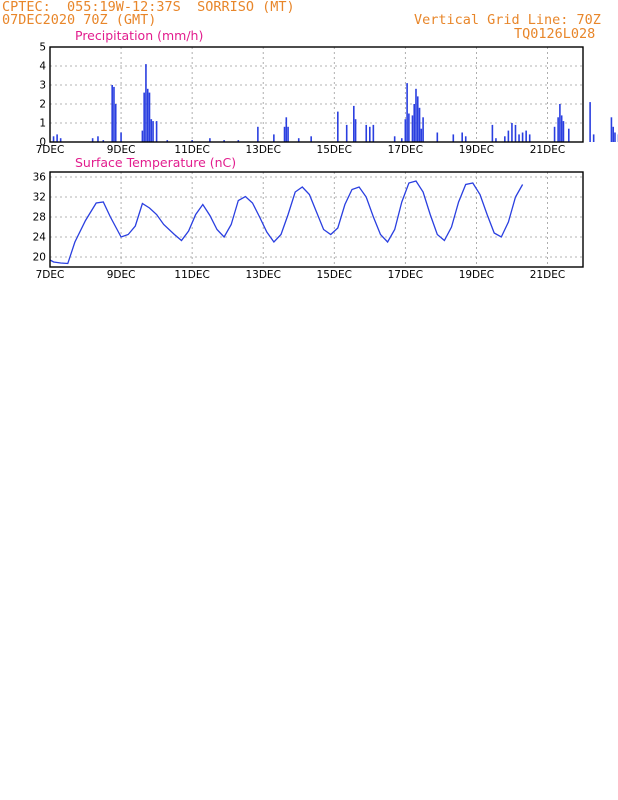  What do you see at coordinates (42, 105) in the screenshot?
I see `y-tick-label: 2` at bounding box center [42, 105].